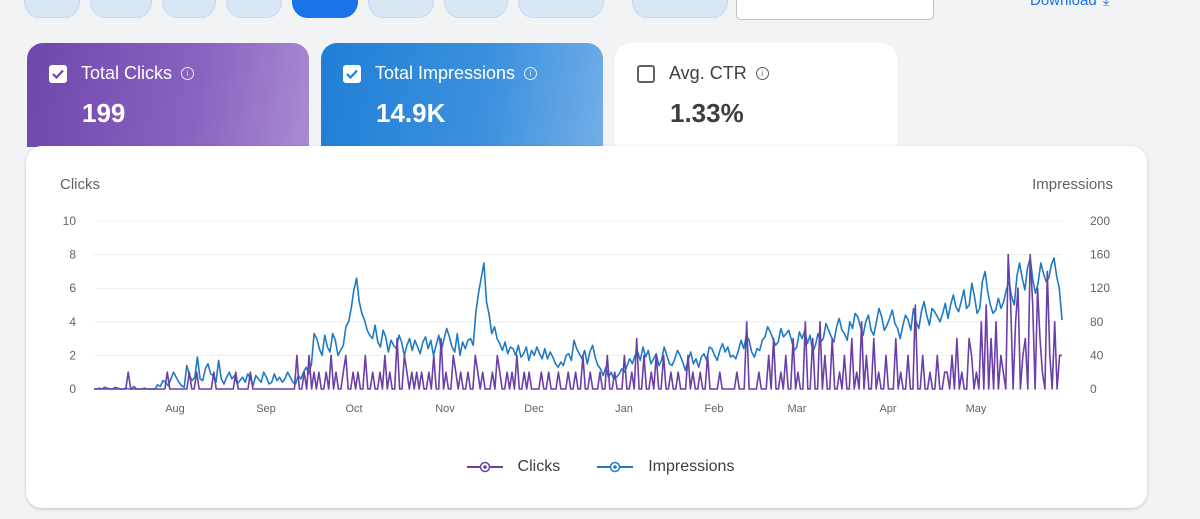  Describe the element at coordinates (266, 409) in the screenshot. I see `x-axis-tick-label: Sep` at that location.